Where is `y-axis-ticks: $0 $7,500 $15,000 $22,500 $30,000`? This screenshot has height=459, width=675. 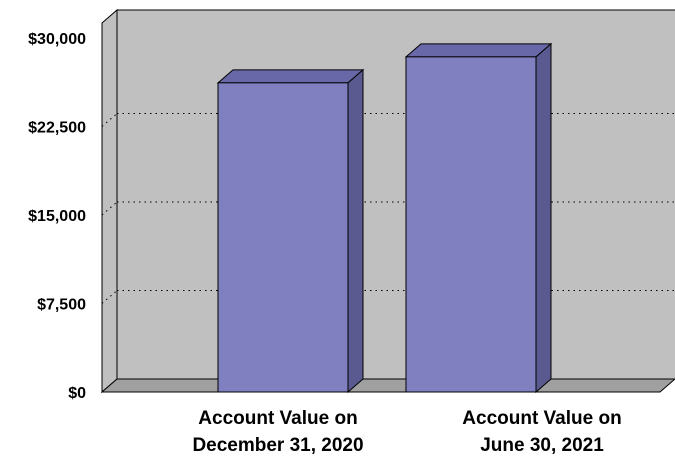
y-axis-ticks: $0 $7,500 $15,000 $22,500 $30,000 is located at coordinates (57, 216).